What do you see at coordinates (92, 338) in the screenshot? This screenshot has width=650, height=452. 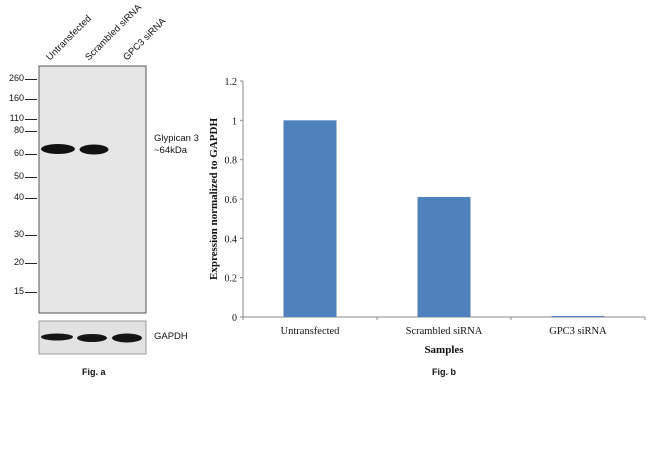 I see `band-gapdh-scrambled` at bounding box center [92, 338].